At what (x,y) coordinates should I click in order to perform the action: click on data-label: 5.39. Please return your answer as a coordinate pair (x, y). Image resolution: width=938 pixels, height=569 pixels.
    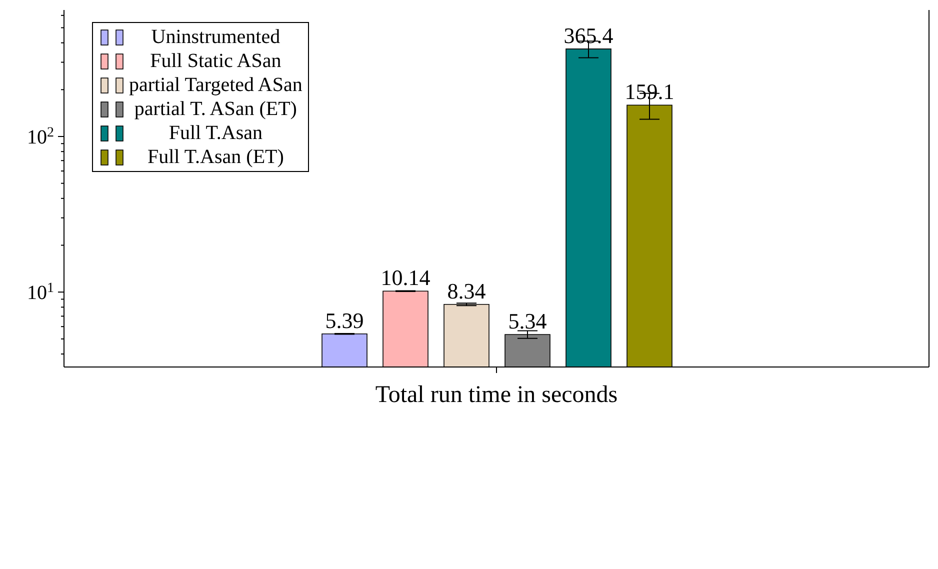
    Looking at the image, I should click on (344, 320).